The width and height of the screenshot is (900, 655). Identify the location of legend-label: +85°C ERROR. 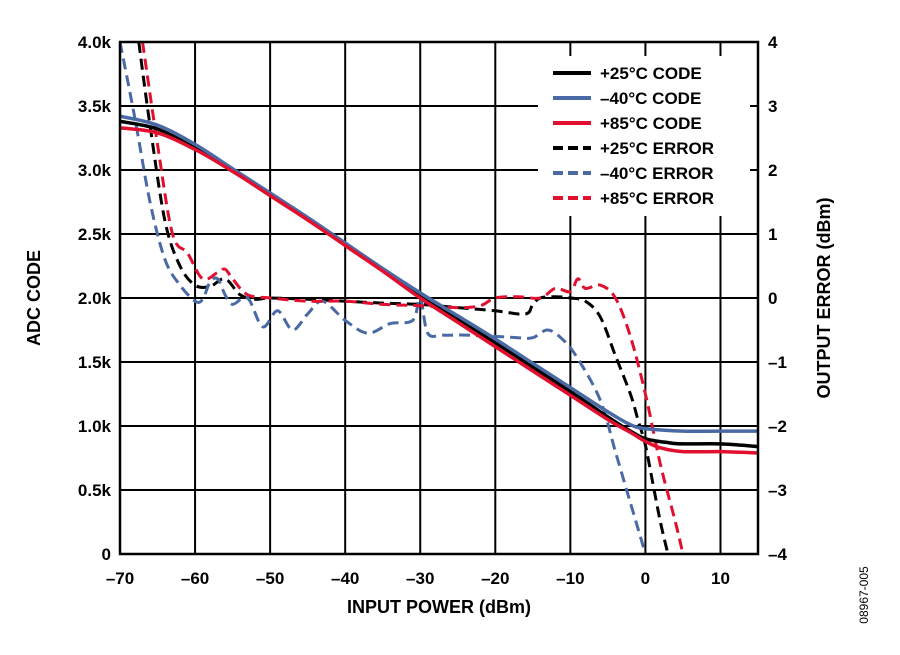
(657, 198).